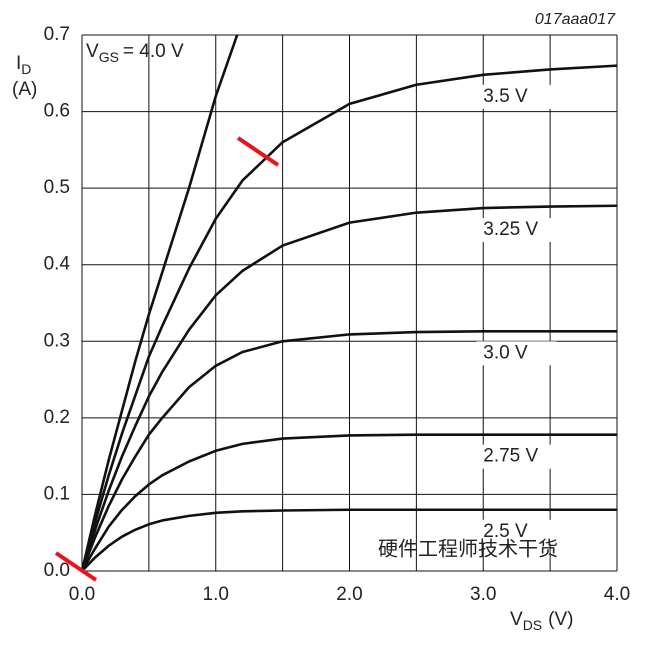 The image size is (656, 649). Describe the element at coordinates (153, 51) in the screenshot. I see `vgs-value: = 4.0 V` at that location.